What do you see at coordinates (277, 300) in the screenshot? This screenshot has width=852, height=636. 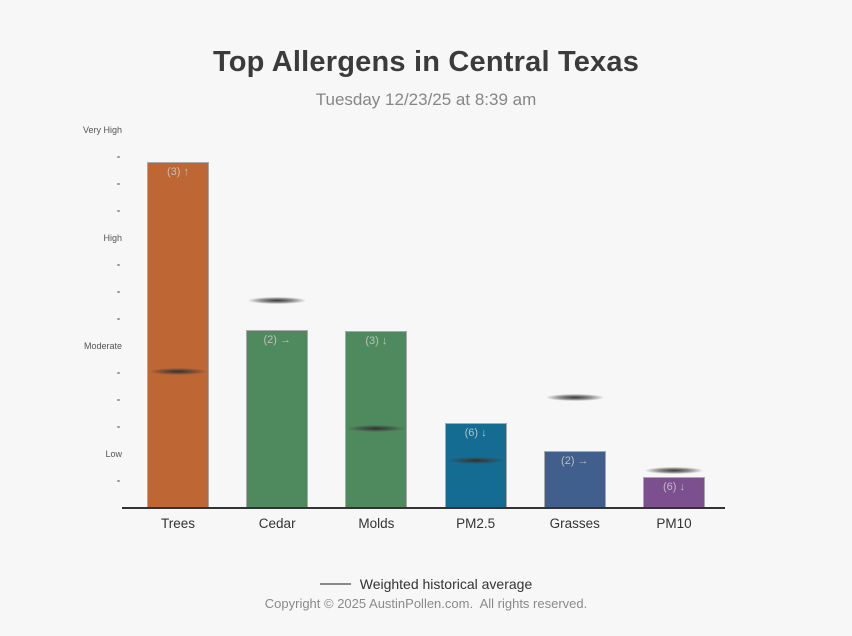 I see `historical-average-marker-cedar` at bounding box center [277, 300].